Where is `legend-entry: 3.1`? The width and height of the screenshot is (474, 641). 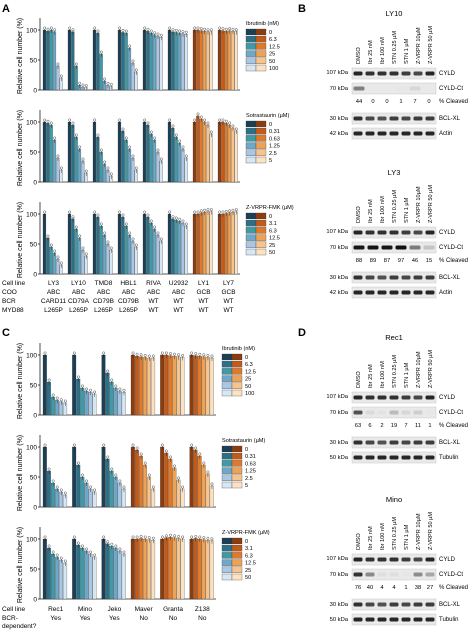
legend-entry: 3.1 is located at coordinates (273, 224).